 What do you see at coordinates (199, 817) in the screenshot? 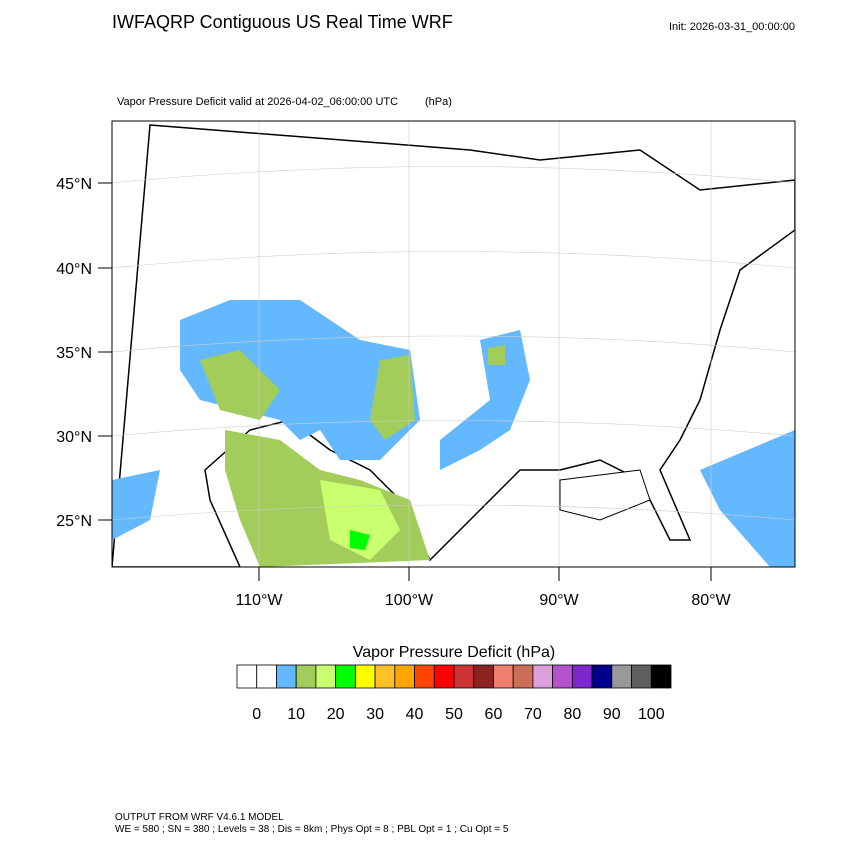
I see `footer-model: OUTPUT FROM WRF V4.6.1 MODEL` at bounding box center [199, 817].